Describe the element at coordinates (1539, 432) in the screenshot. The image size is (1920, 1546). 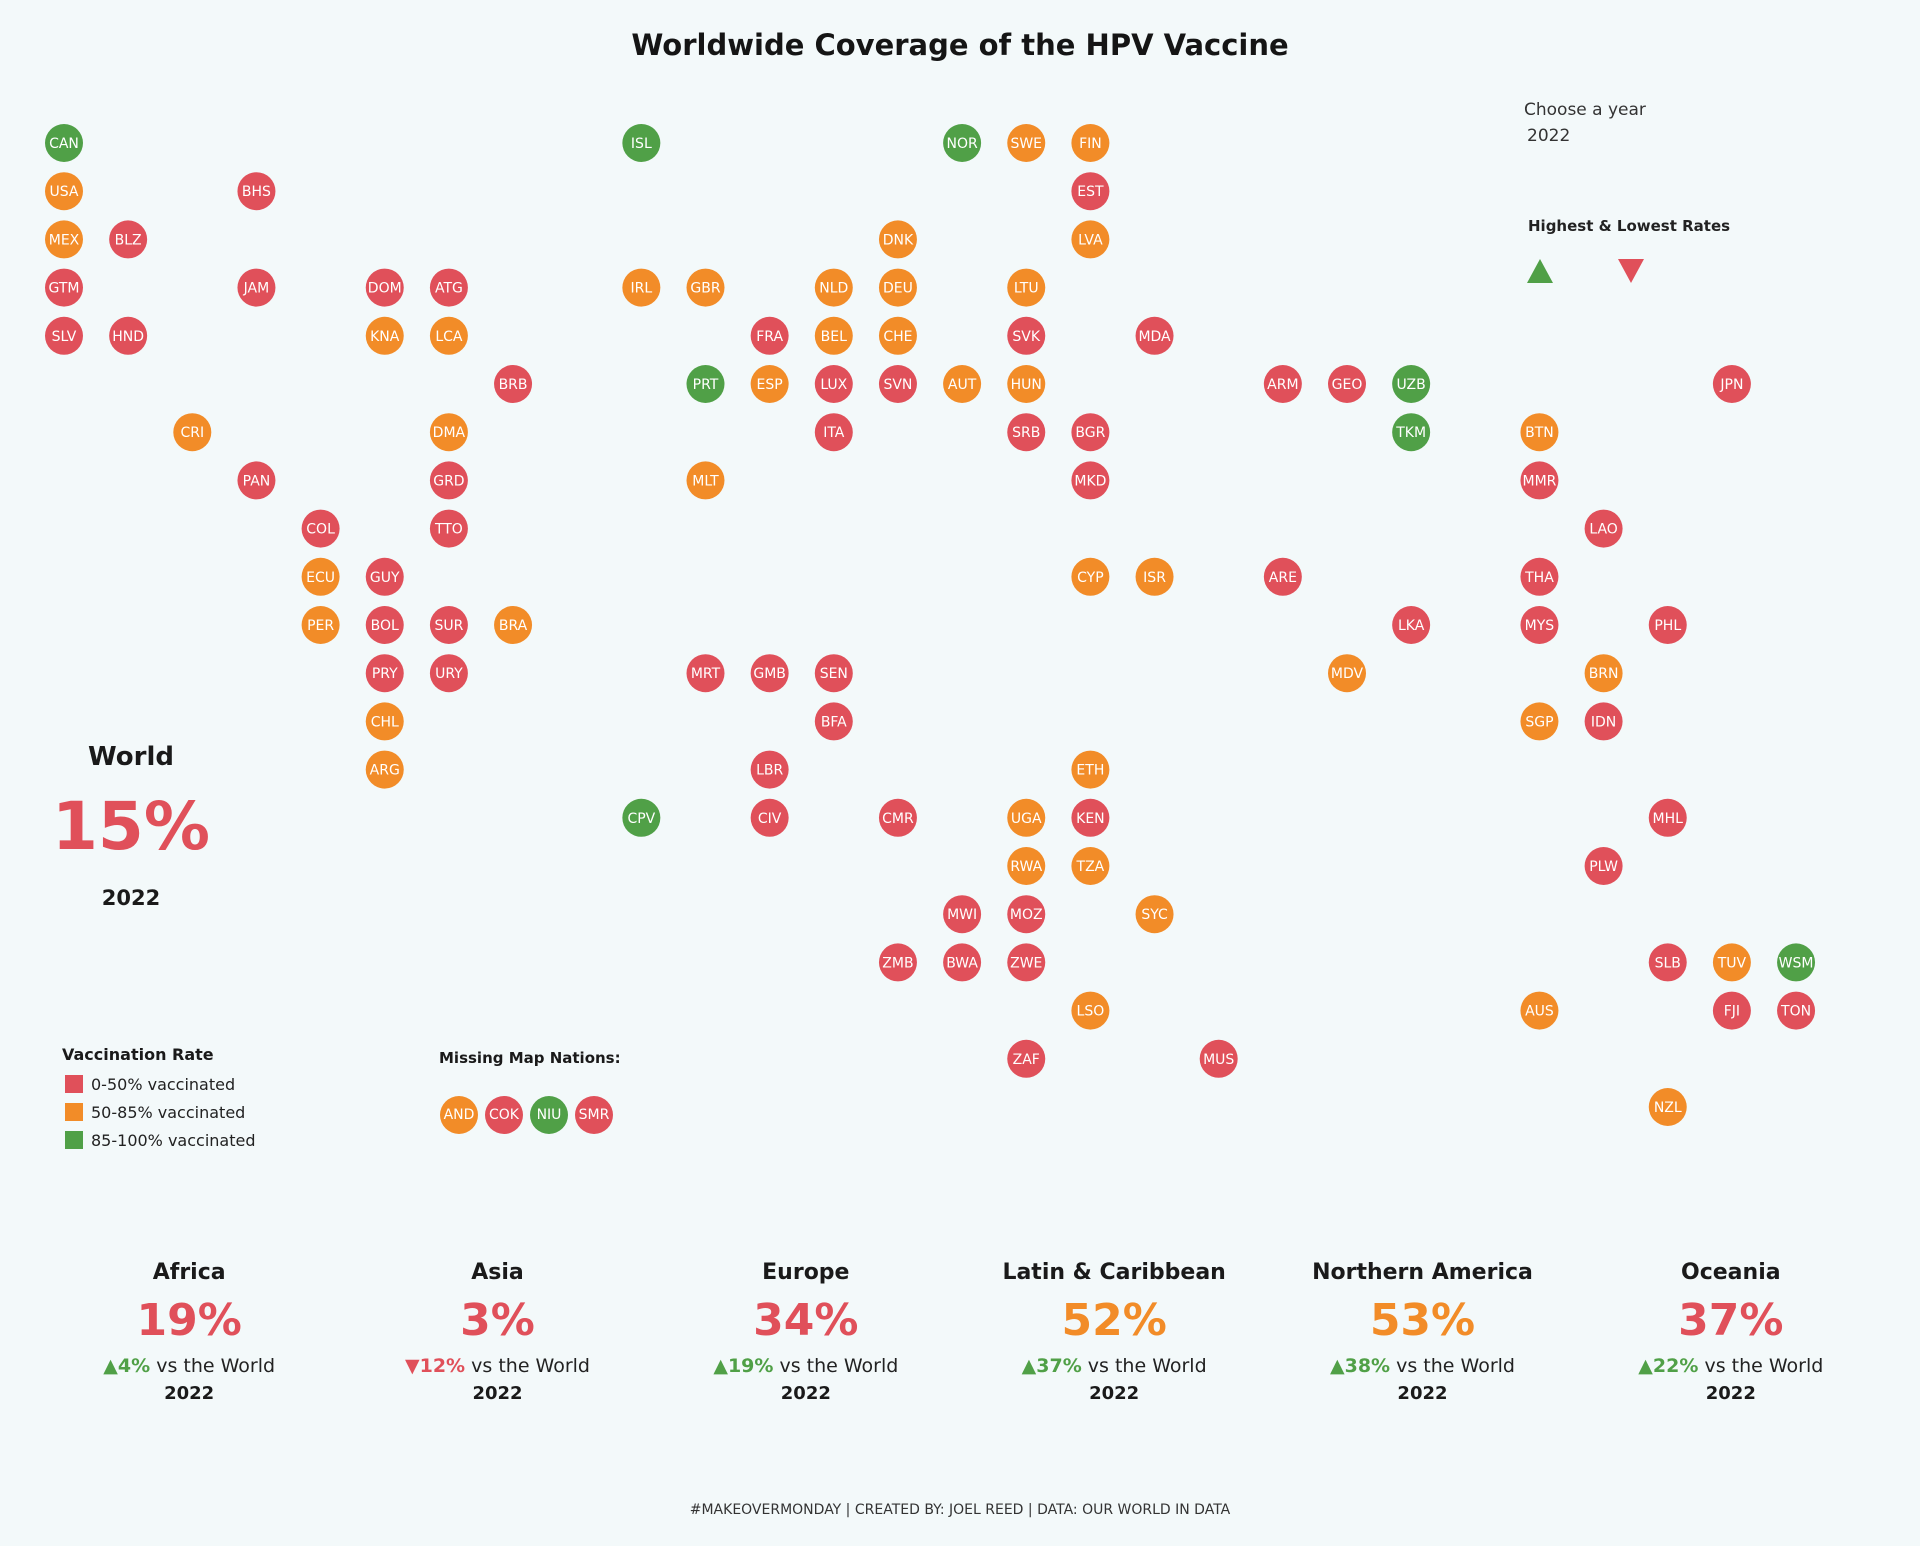
I see `country-tile-btn: BTN` at that location.